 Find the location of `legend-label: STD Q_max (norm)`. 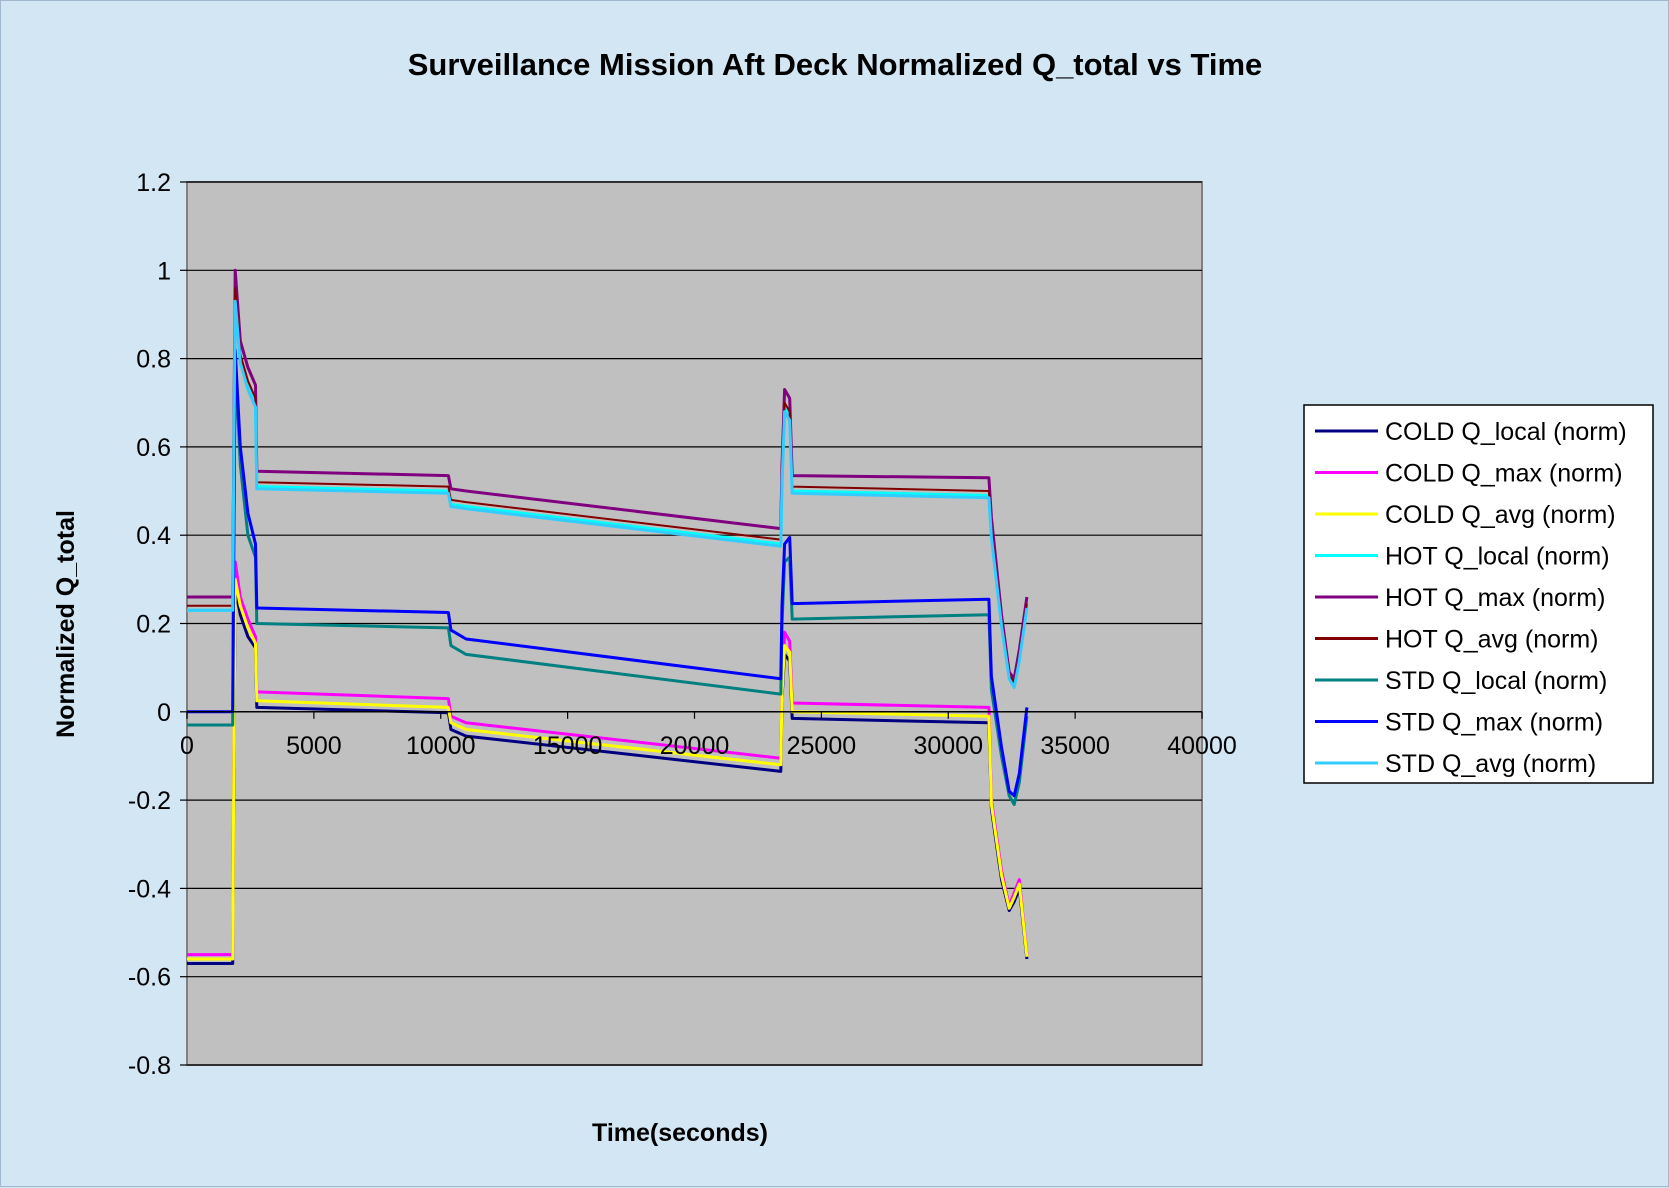

legend-label: STD Q_max (norm) is located at coordinates (1494, 723).